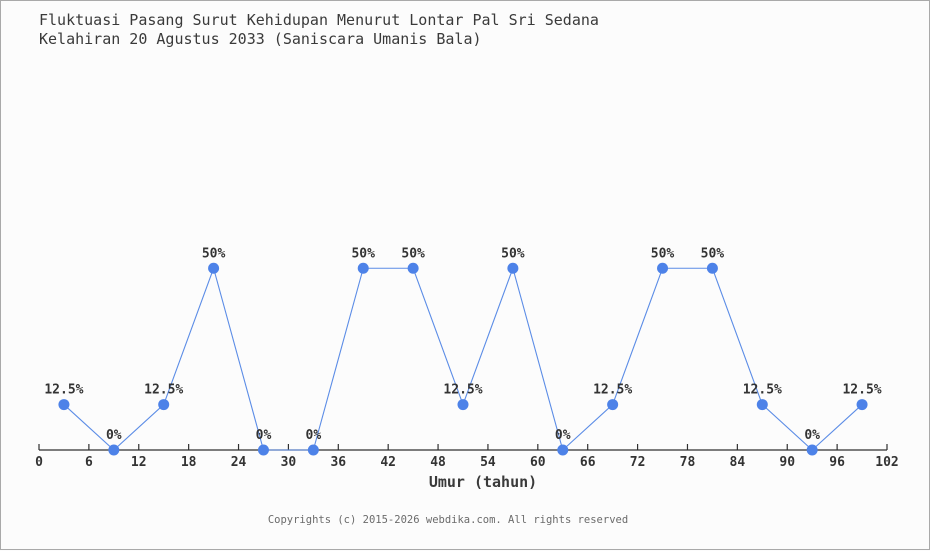 Image resolution: width=930 pixels, height=551 pixels. I want to click on x-tick-label: 0, so click(39, 462).